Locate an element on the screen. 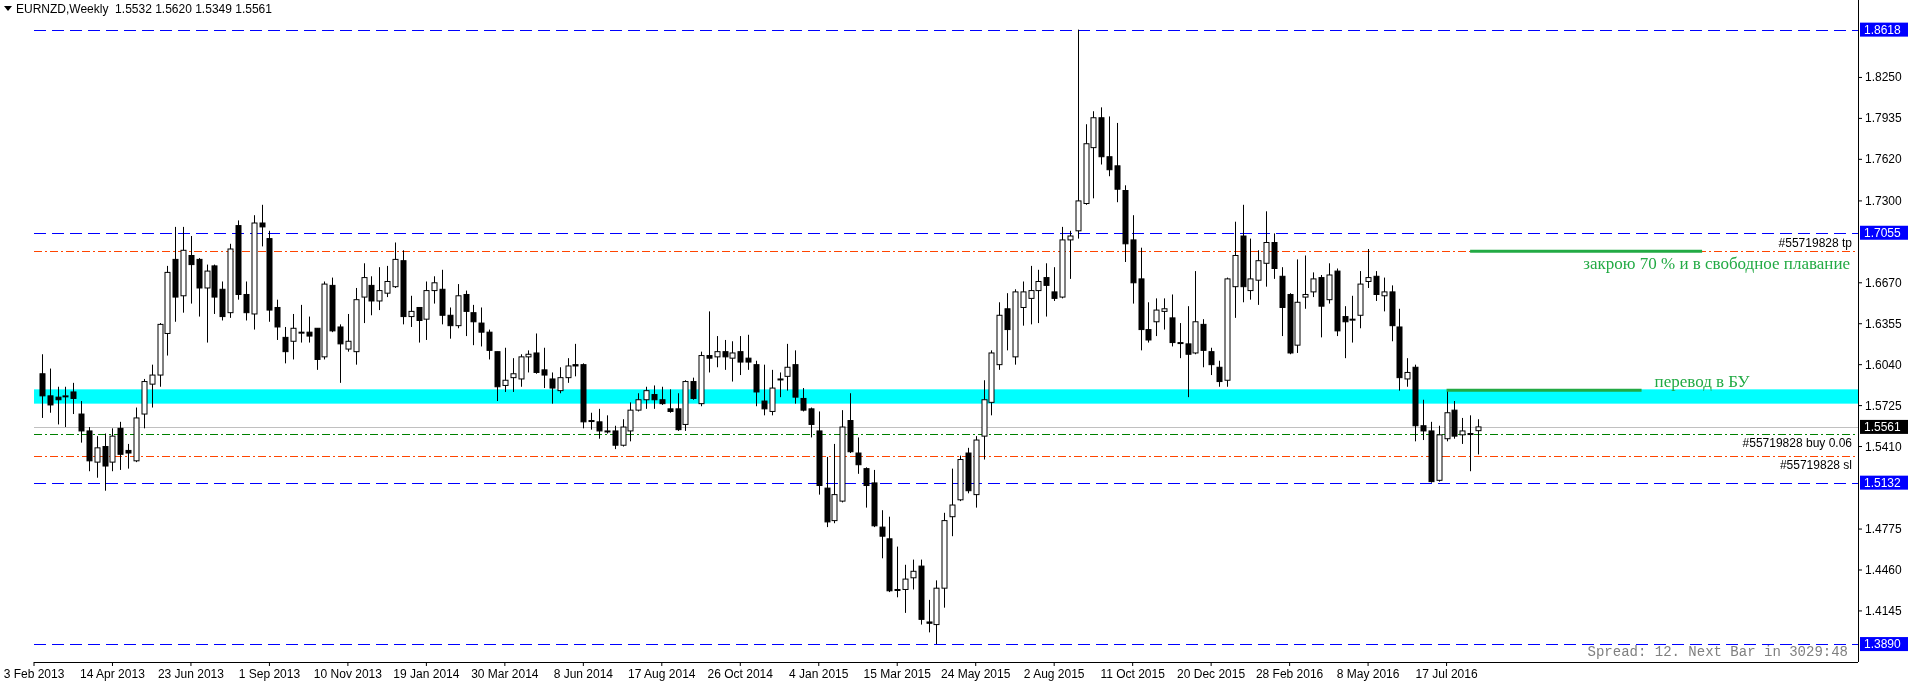  y-tick-label: 1.7935 is located at coordinates (1884, 118).